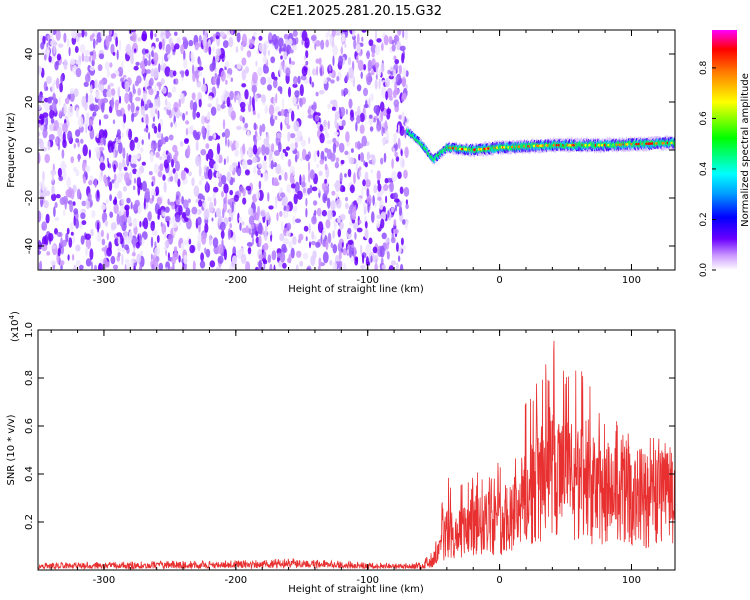 The image size is (750, 600). What do you see at coordinates (499, 580) in the screenshot?
I see `x-tick-label: 0` at bounding box center [499, 580].